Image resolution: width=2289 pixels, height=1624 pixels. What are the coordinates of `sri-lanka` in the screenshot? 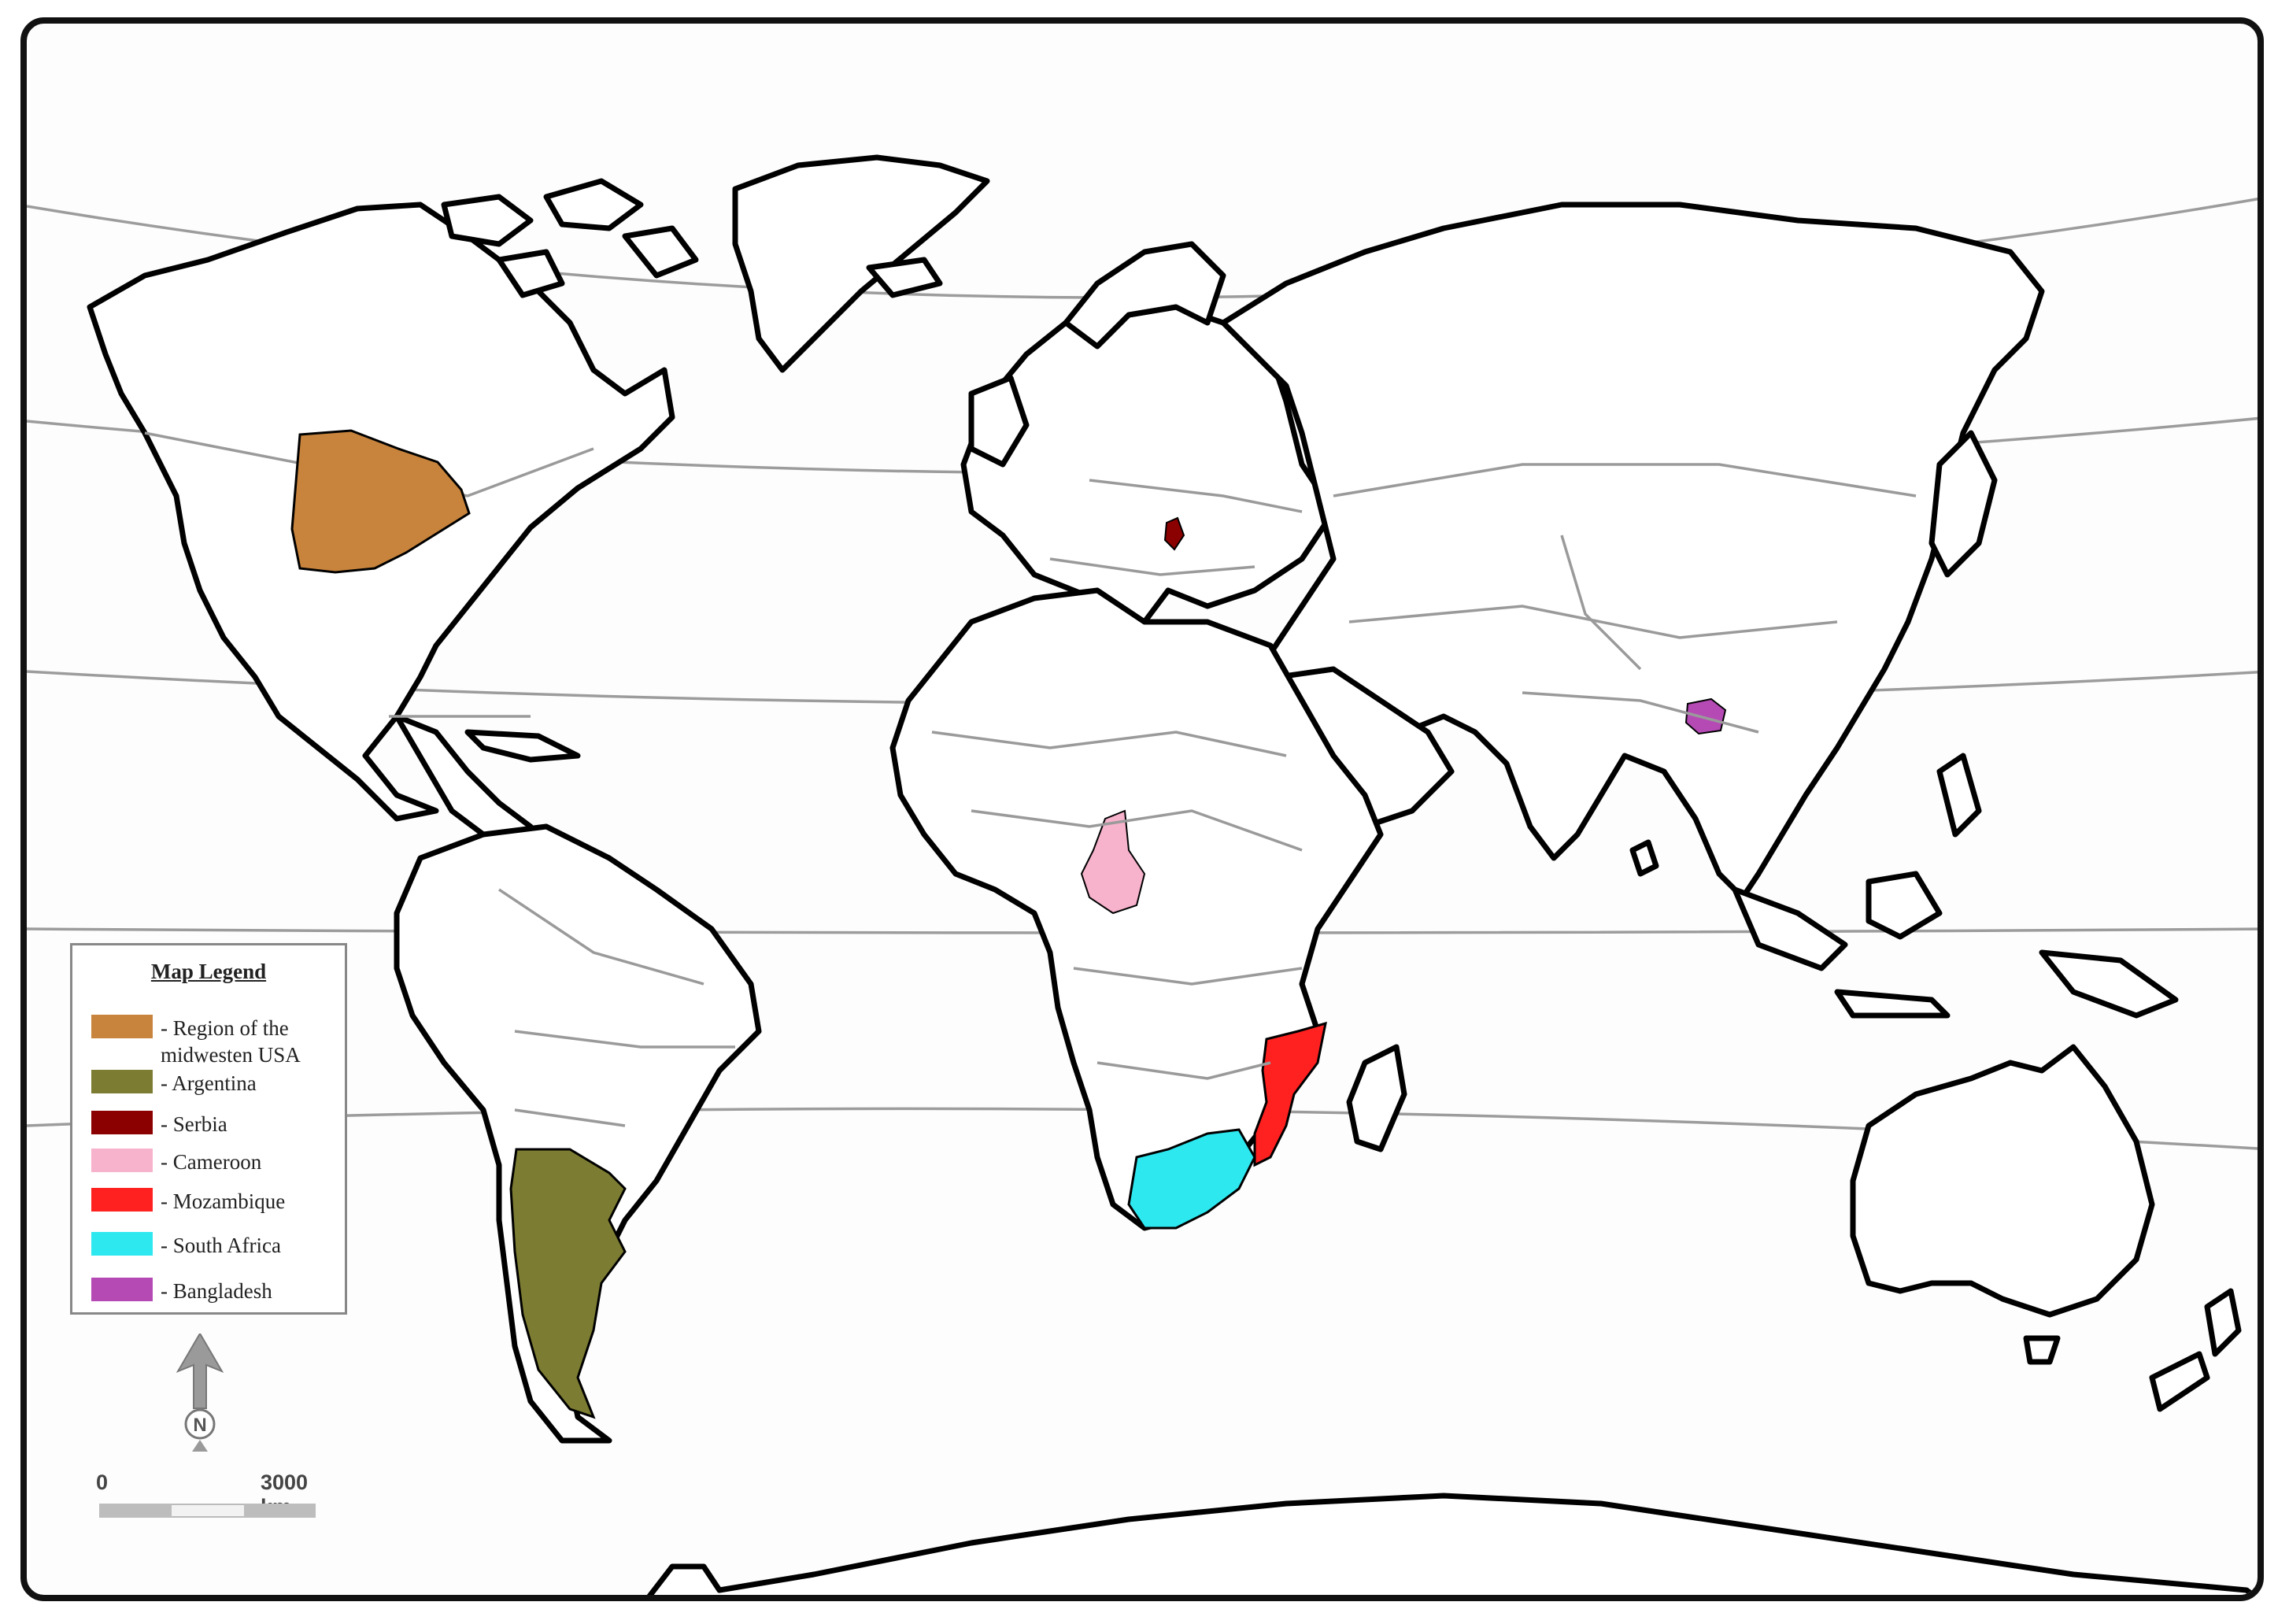 It's located at (1644, 858).